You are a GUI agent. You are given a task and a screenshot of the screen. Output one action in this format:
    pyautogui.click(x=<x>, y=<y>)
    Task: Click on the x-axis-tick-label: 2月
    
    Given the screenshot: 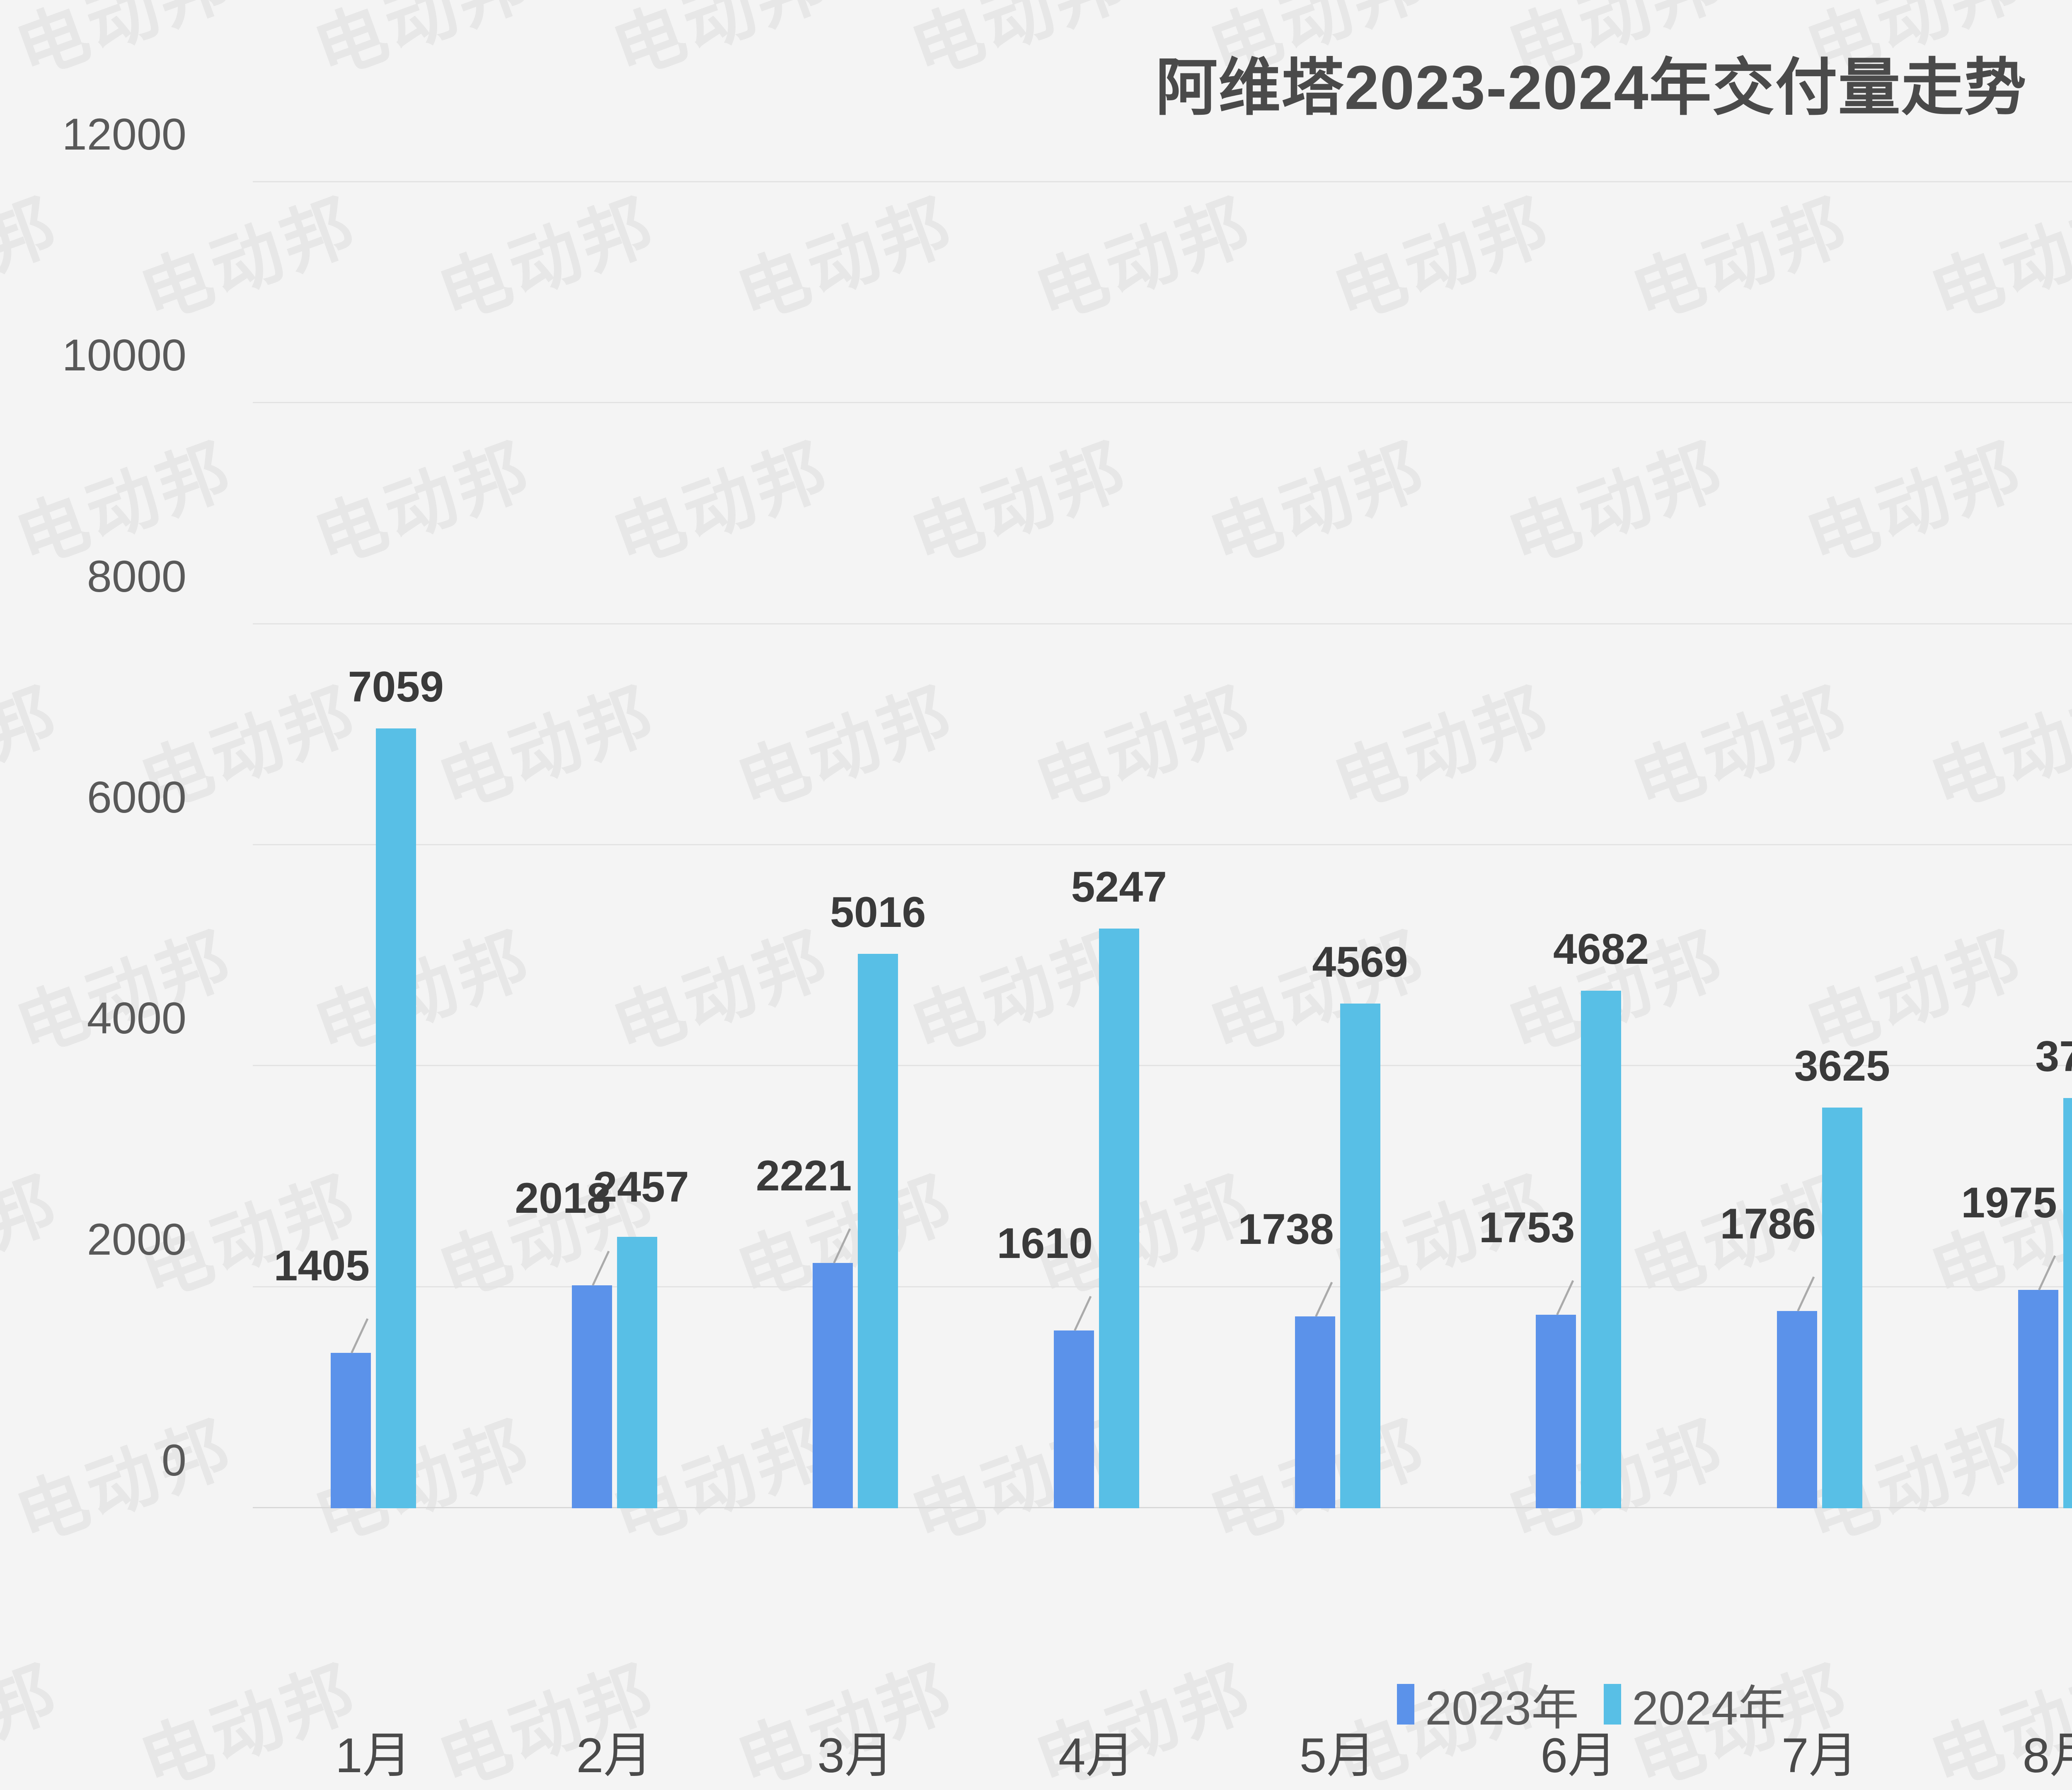 What is the action you would take?
    pyautogui.click(x=614, y=1756)
    